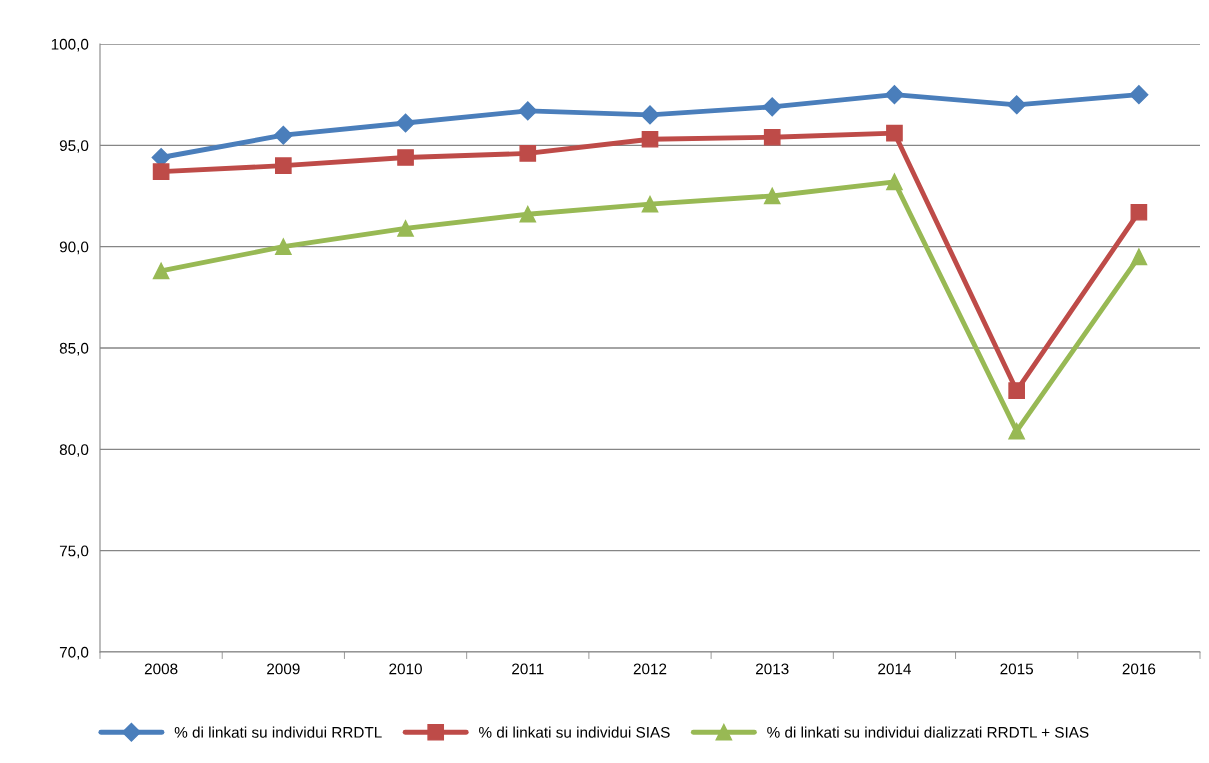  I want to click on y-tick-label: 85,0, so click(74, 349).